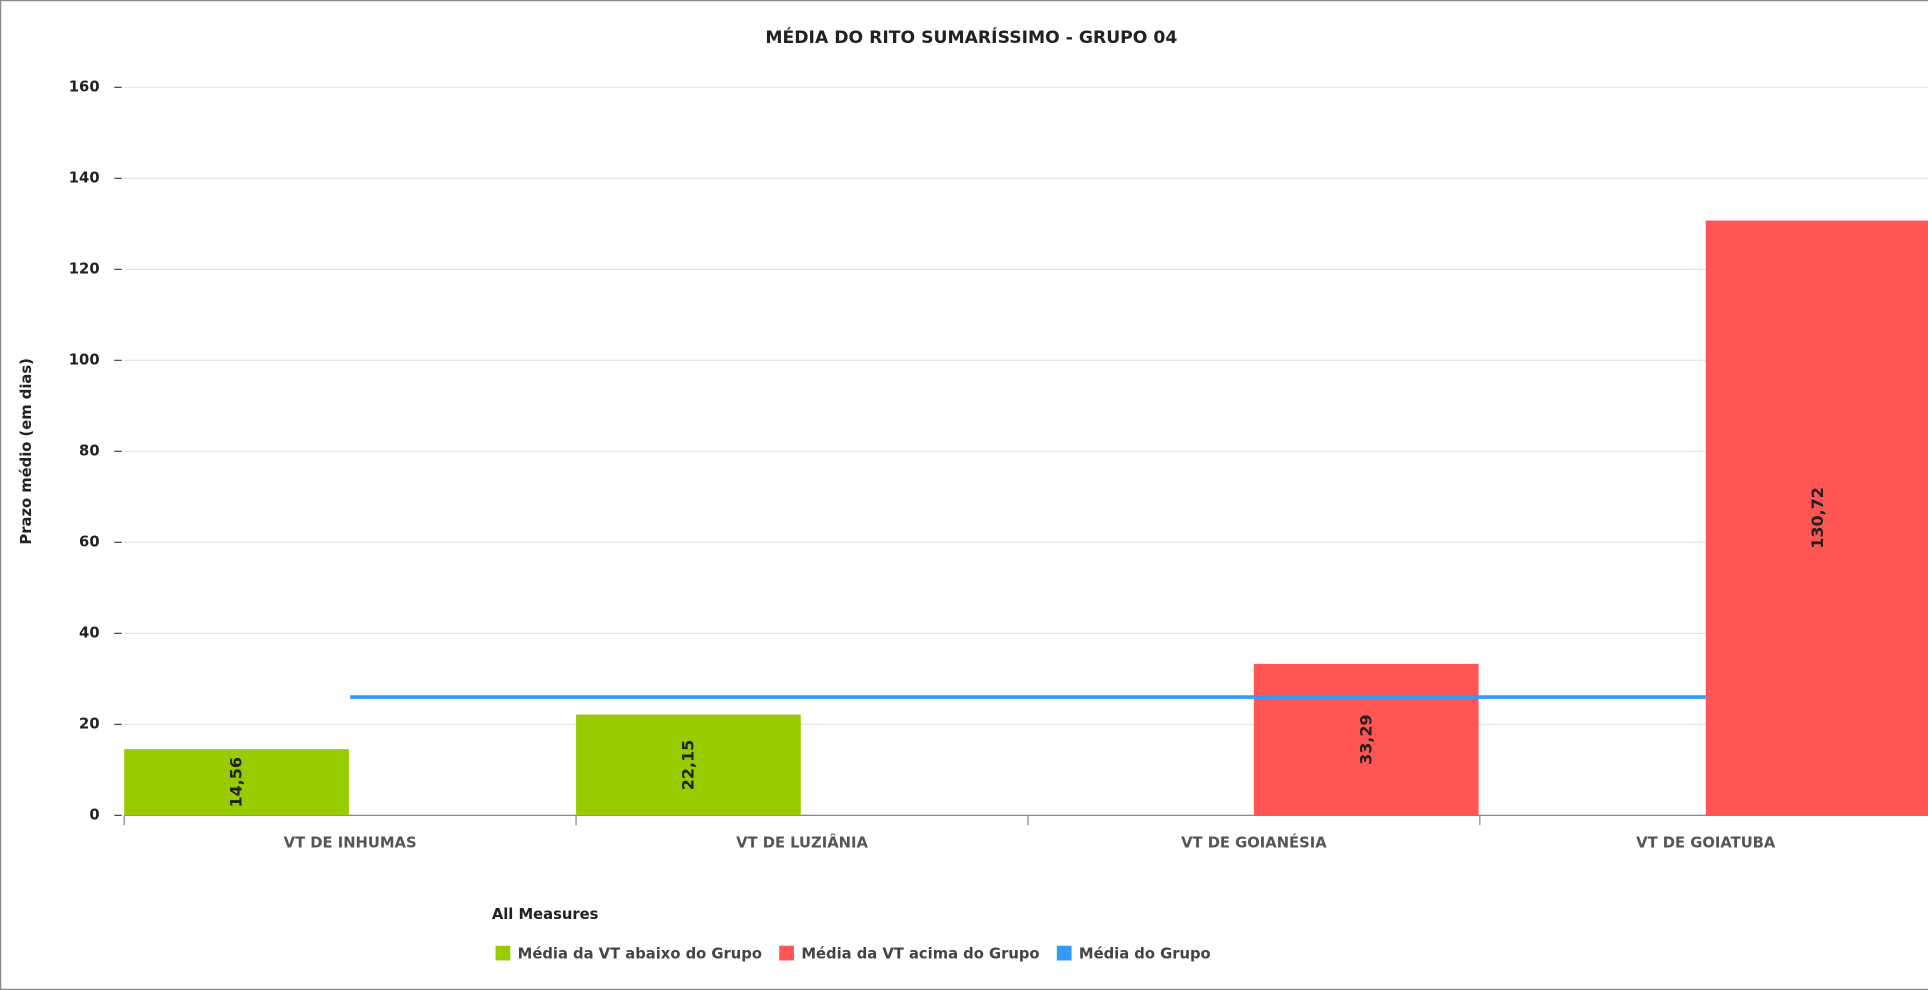 This screenshot has height=990, width=1928. What do you see at coordinates (89, 541) in the screenshot?
I see `y-tick-label: 60` at bounding box center [89, 541].